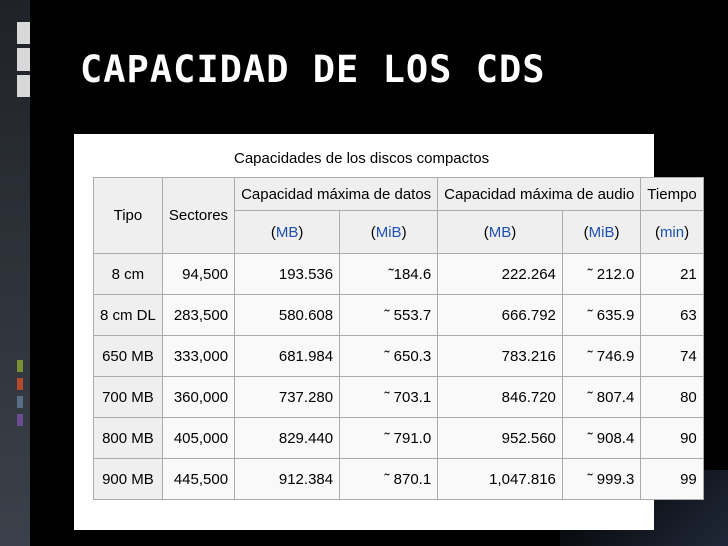 The image size is (728, 546). Describe the element at coordinates (601, 438) in the screenshot. I see `cell-audio-mib: ˜ 908.4` at that location.